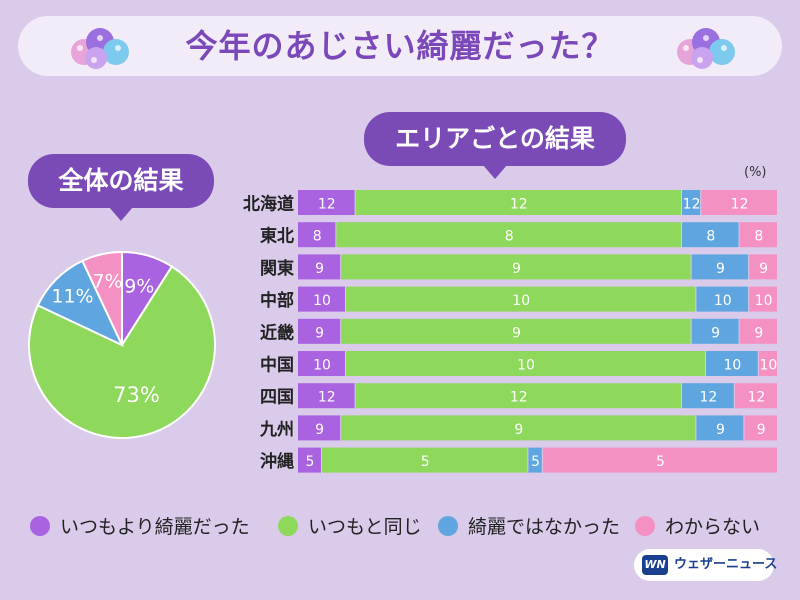  What do you see at coordinates (495, 172) in the screenshot?
I see `area-heading-tail` at bounding box center [495, 172].